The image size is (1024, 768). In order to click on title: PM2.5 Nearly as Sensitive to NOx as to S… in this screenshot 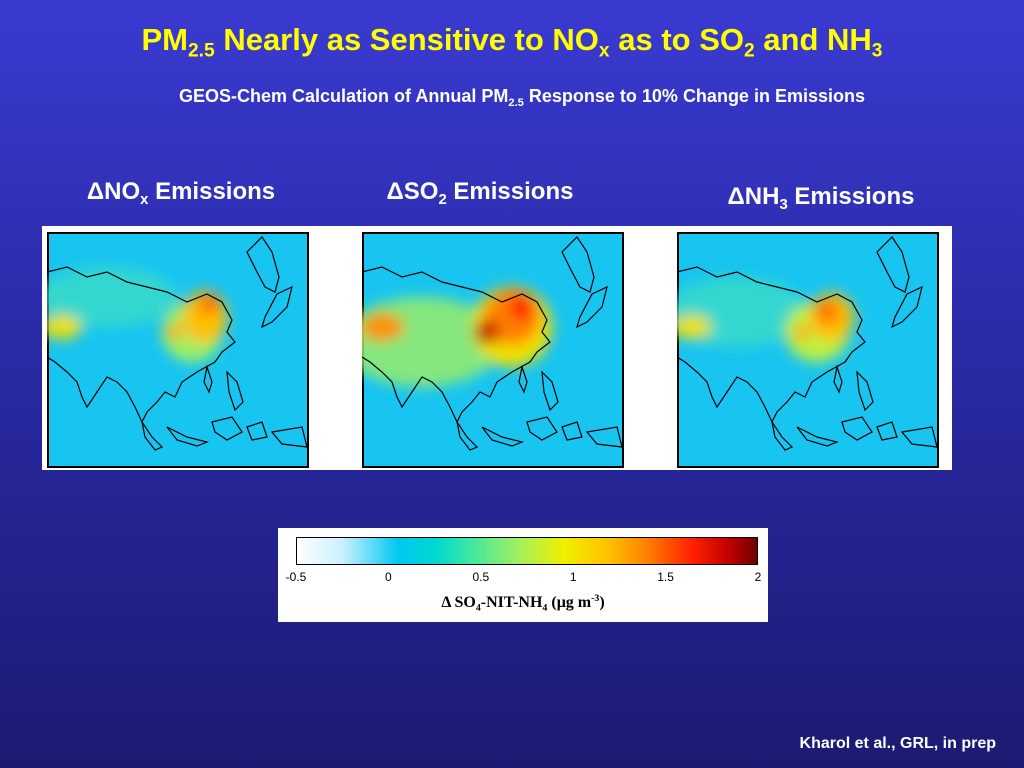, I will do `click(512, 41)`.